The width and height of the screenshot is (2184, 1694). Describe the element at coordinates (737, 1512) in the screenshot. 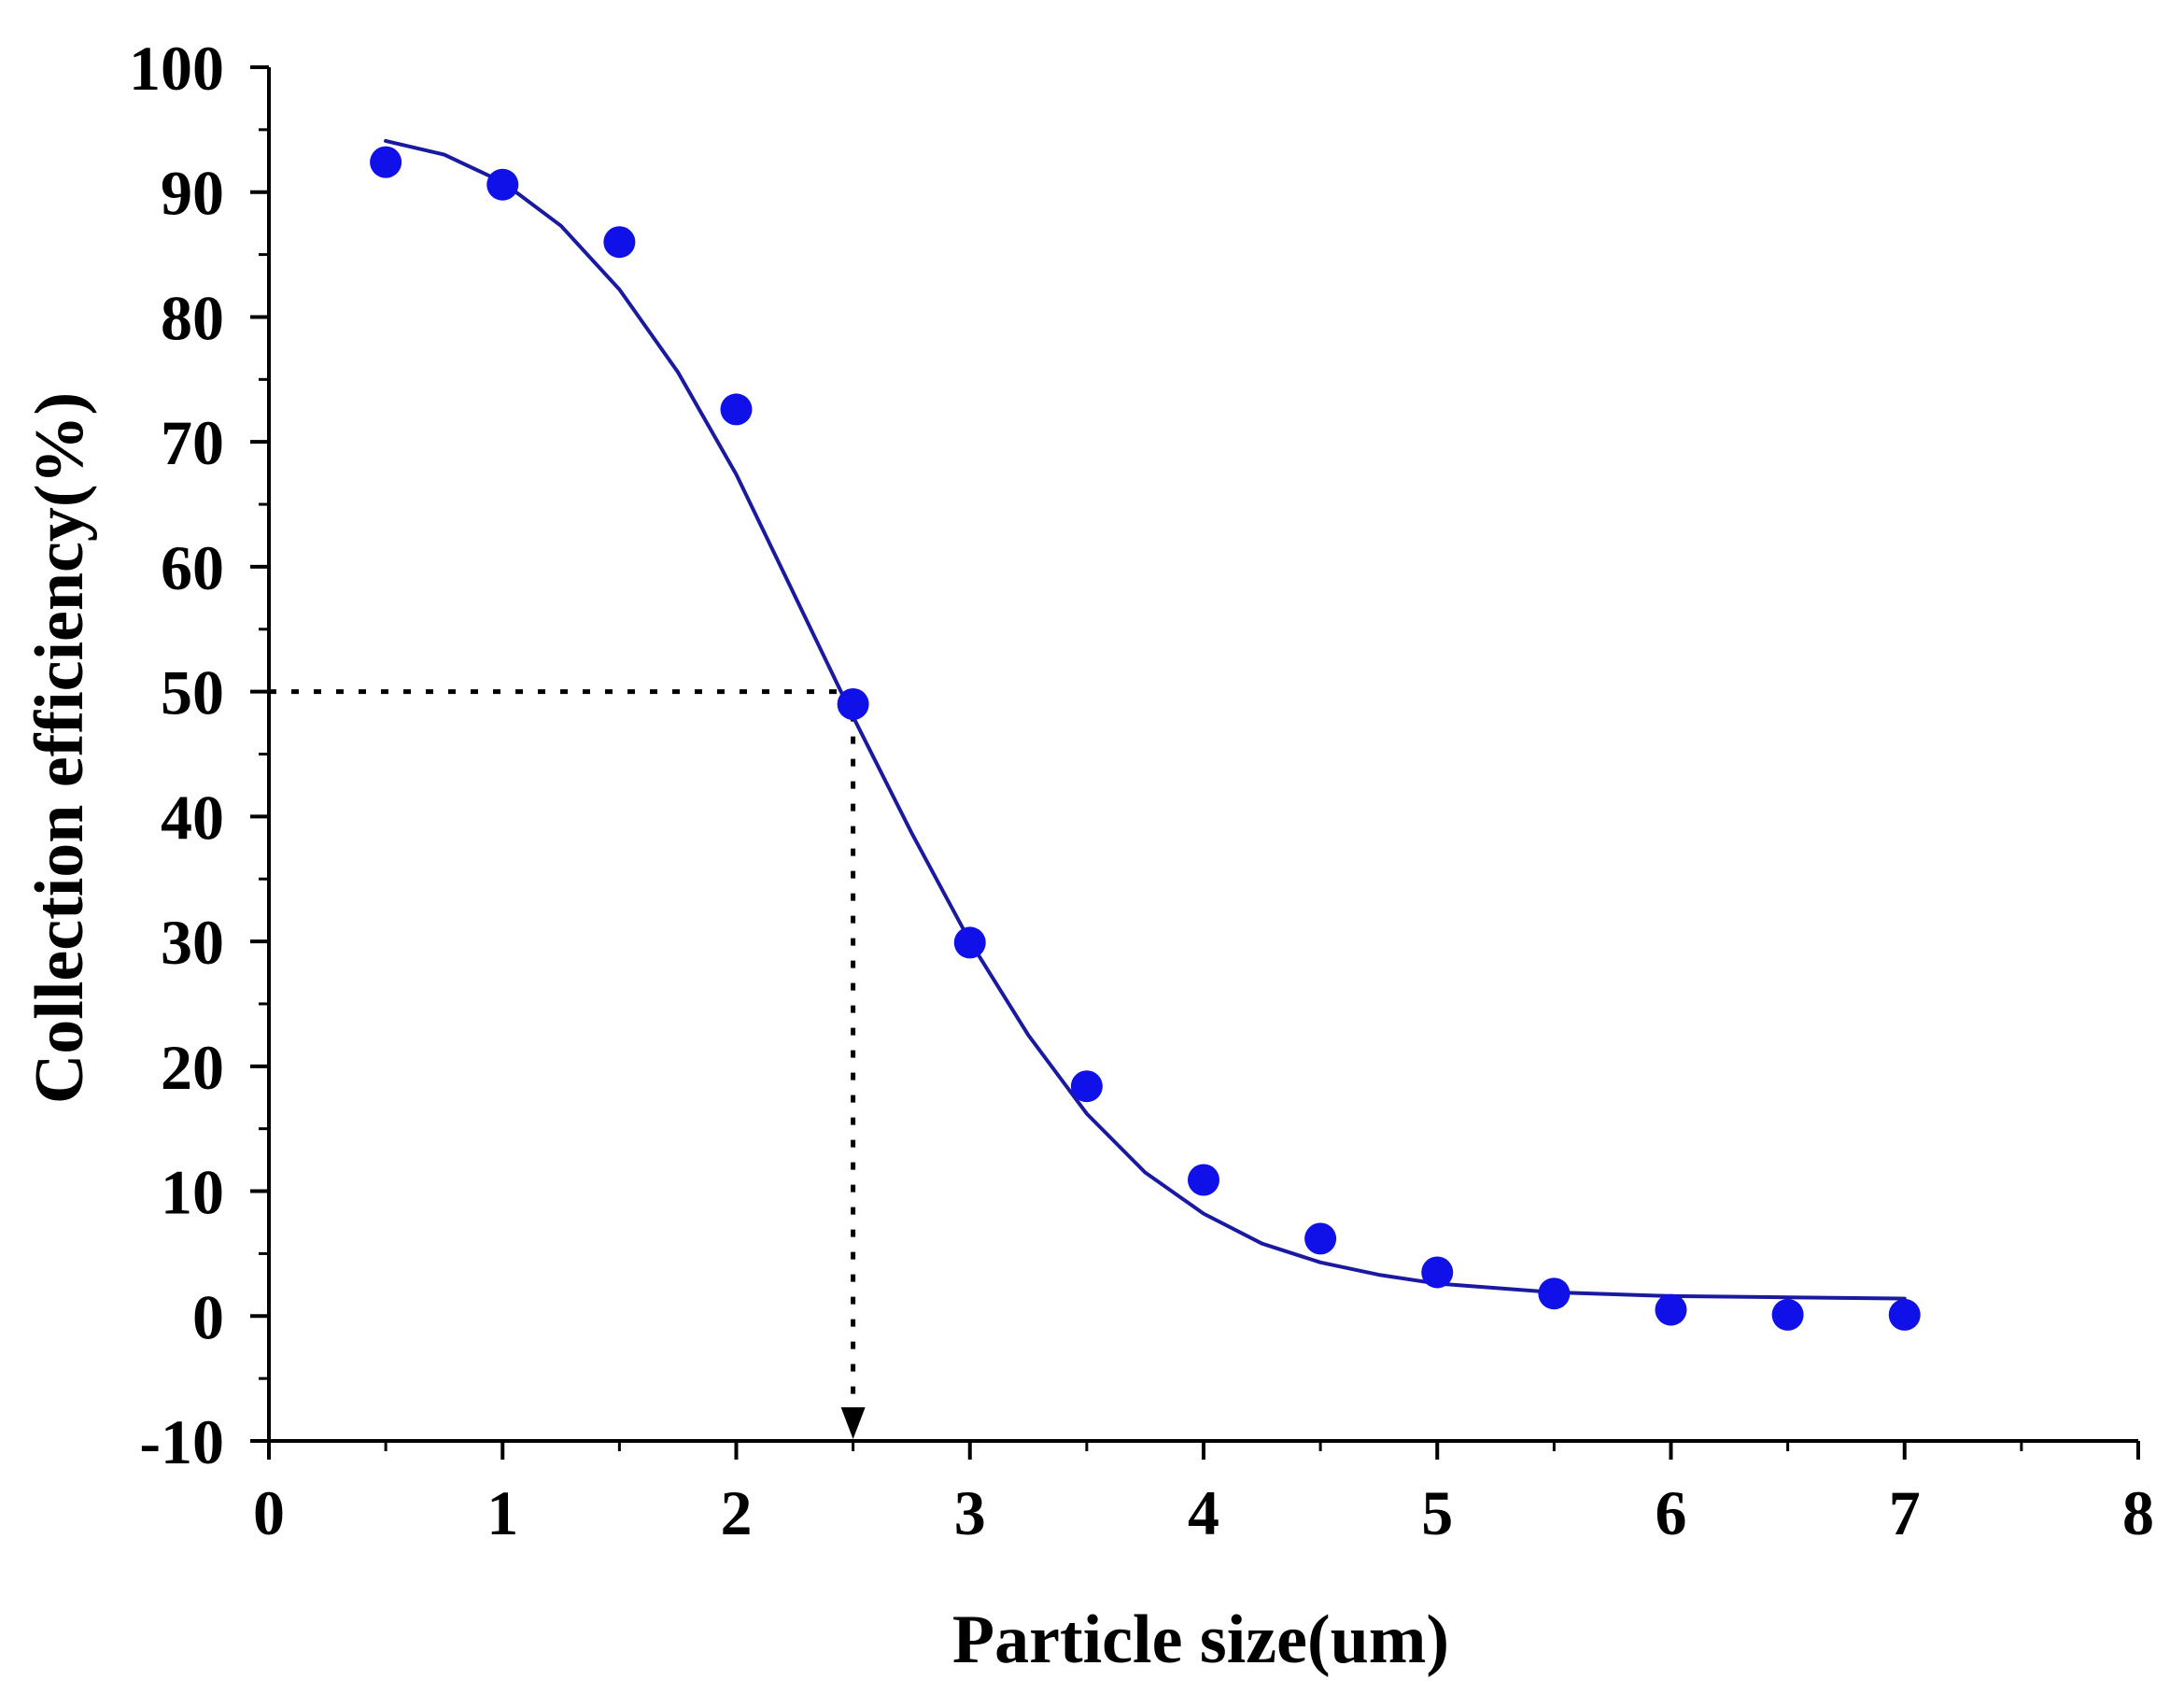

I see `x-tick-label: 2` at that location.